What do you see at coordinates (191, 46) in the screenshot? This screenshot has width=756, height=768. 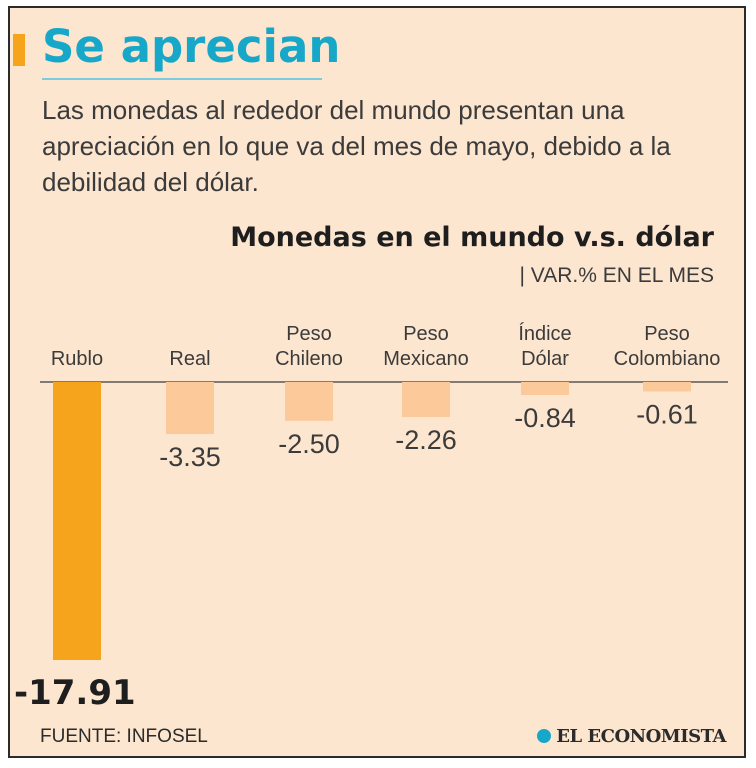 I see `page-title: Se aprecian` at bounding box center [191, 46].